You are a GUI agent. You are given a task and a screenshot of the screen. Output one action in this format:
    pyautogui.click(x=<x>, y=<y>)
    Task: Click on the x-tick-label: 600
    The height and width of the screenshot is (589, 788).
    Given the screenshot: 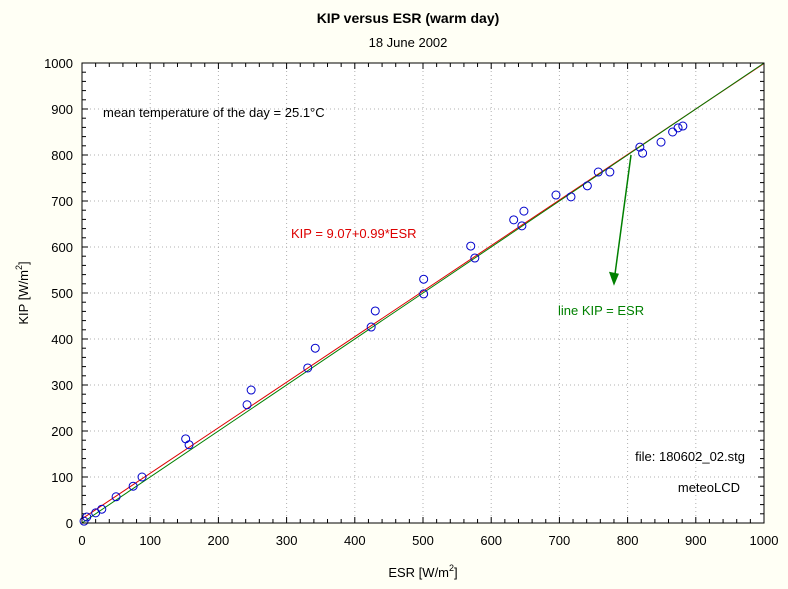 What is the action you would take?
    pyautogui.click(x=491, y=540)
    